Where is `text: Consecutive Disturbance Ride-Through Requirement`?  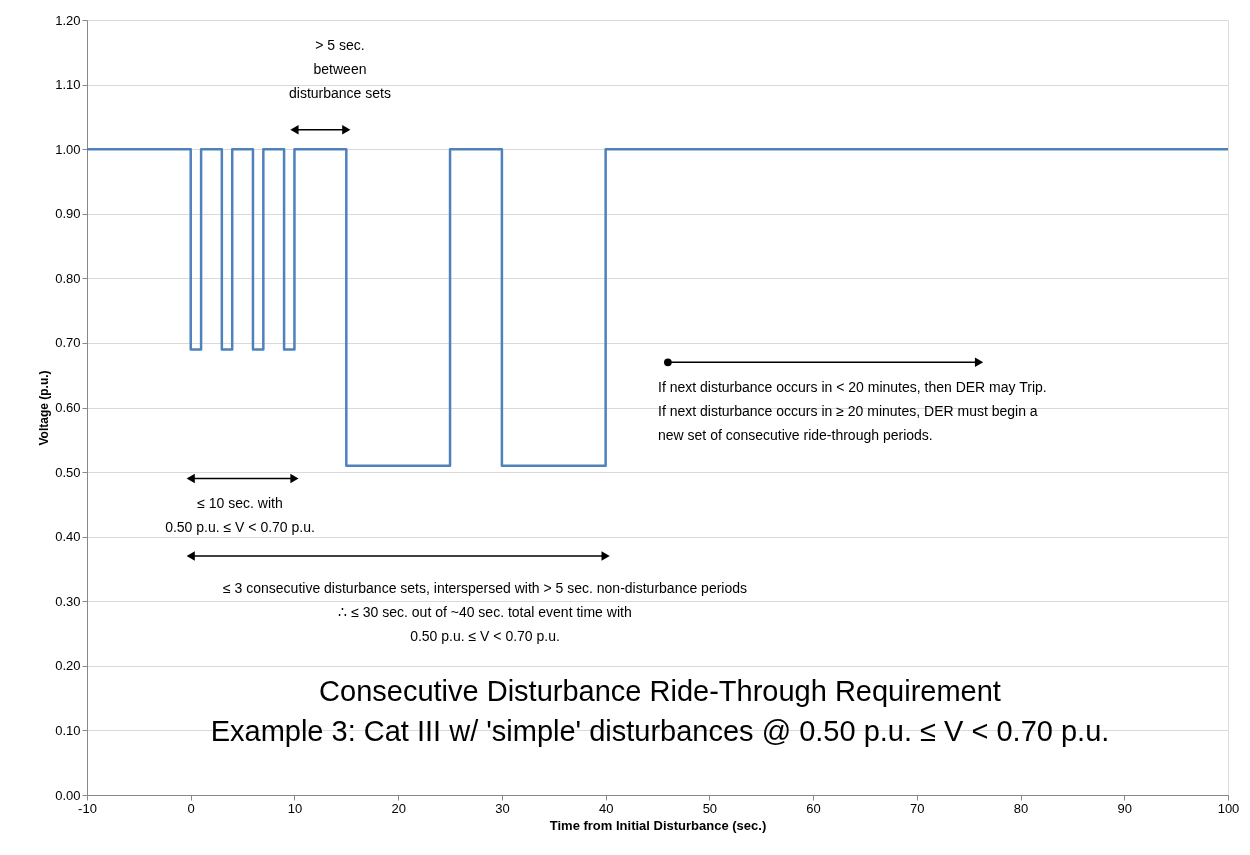
text: Consecutive Disturbance Ride-Through Requirement is located at coordinates (660, 691).